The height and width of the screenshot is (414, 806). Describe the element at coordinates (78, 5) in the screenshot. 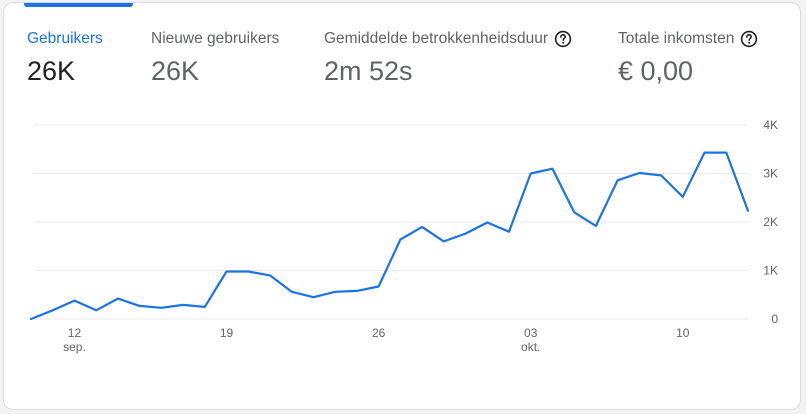

I see `active-tab-indicator` at that location.